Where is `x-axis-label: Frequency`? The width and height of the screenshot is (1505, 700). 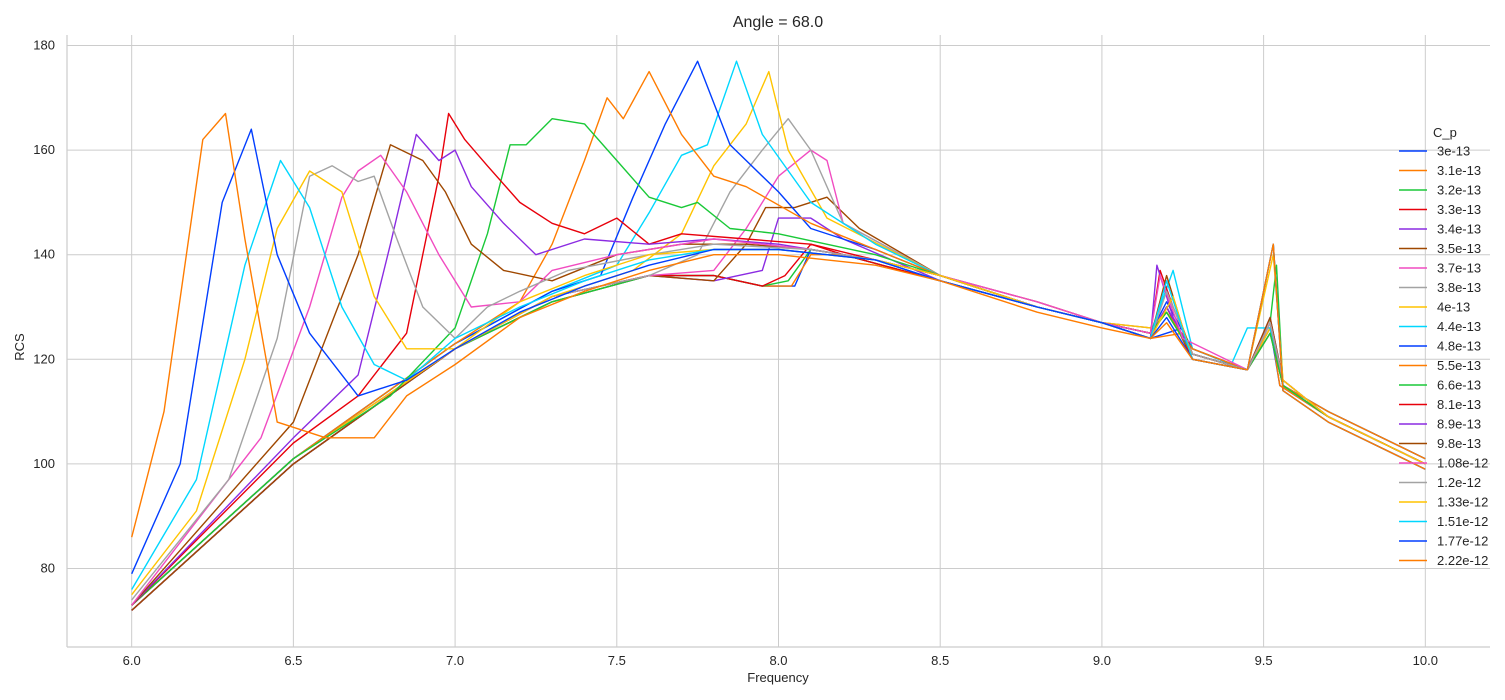
x-axis-label: Frequency is located at coordinates (778, 677).